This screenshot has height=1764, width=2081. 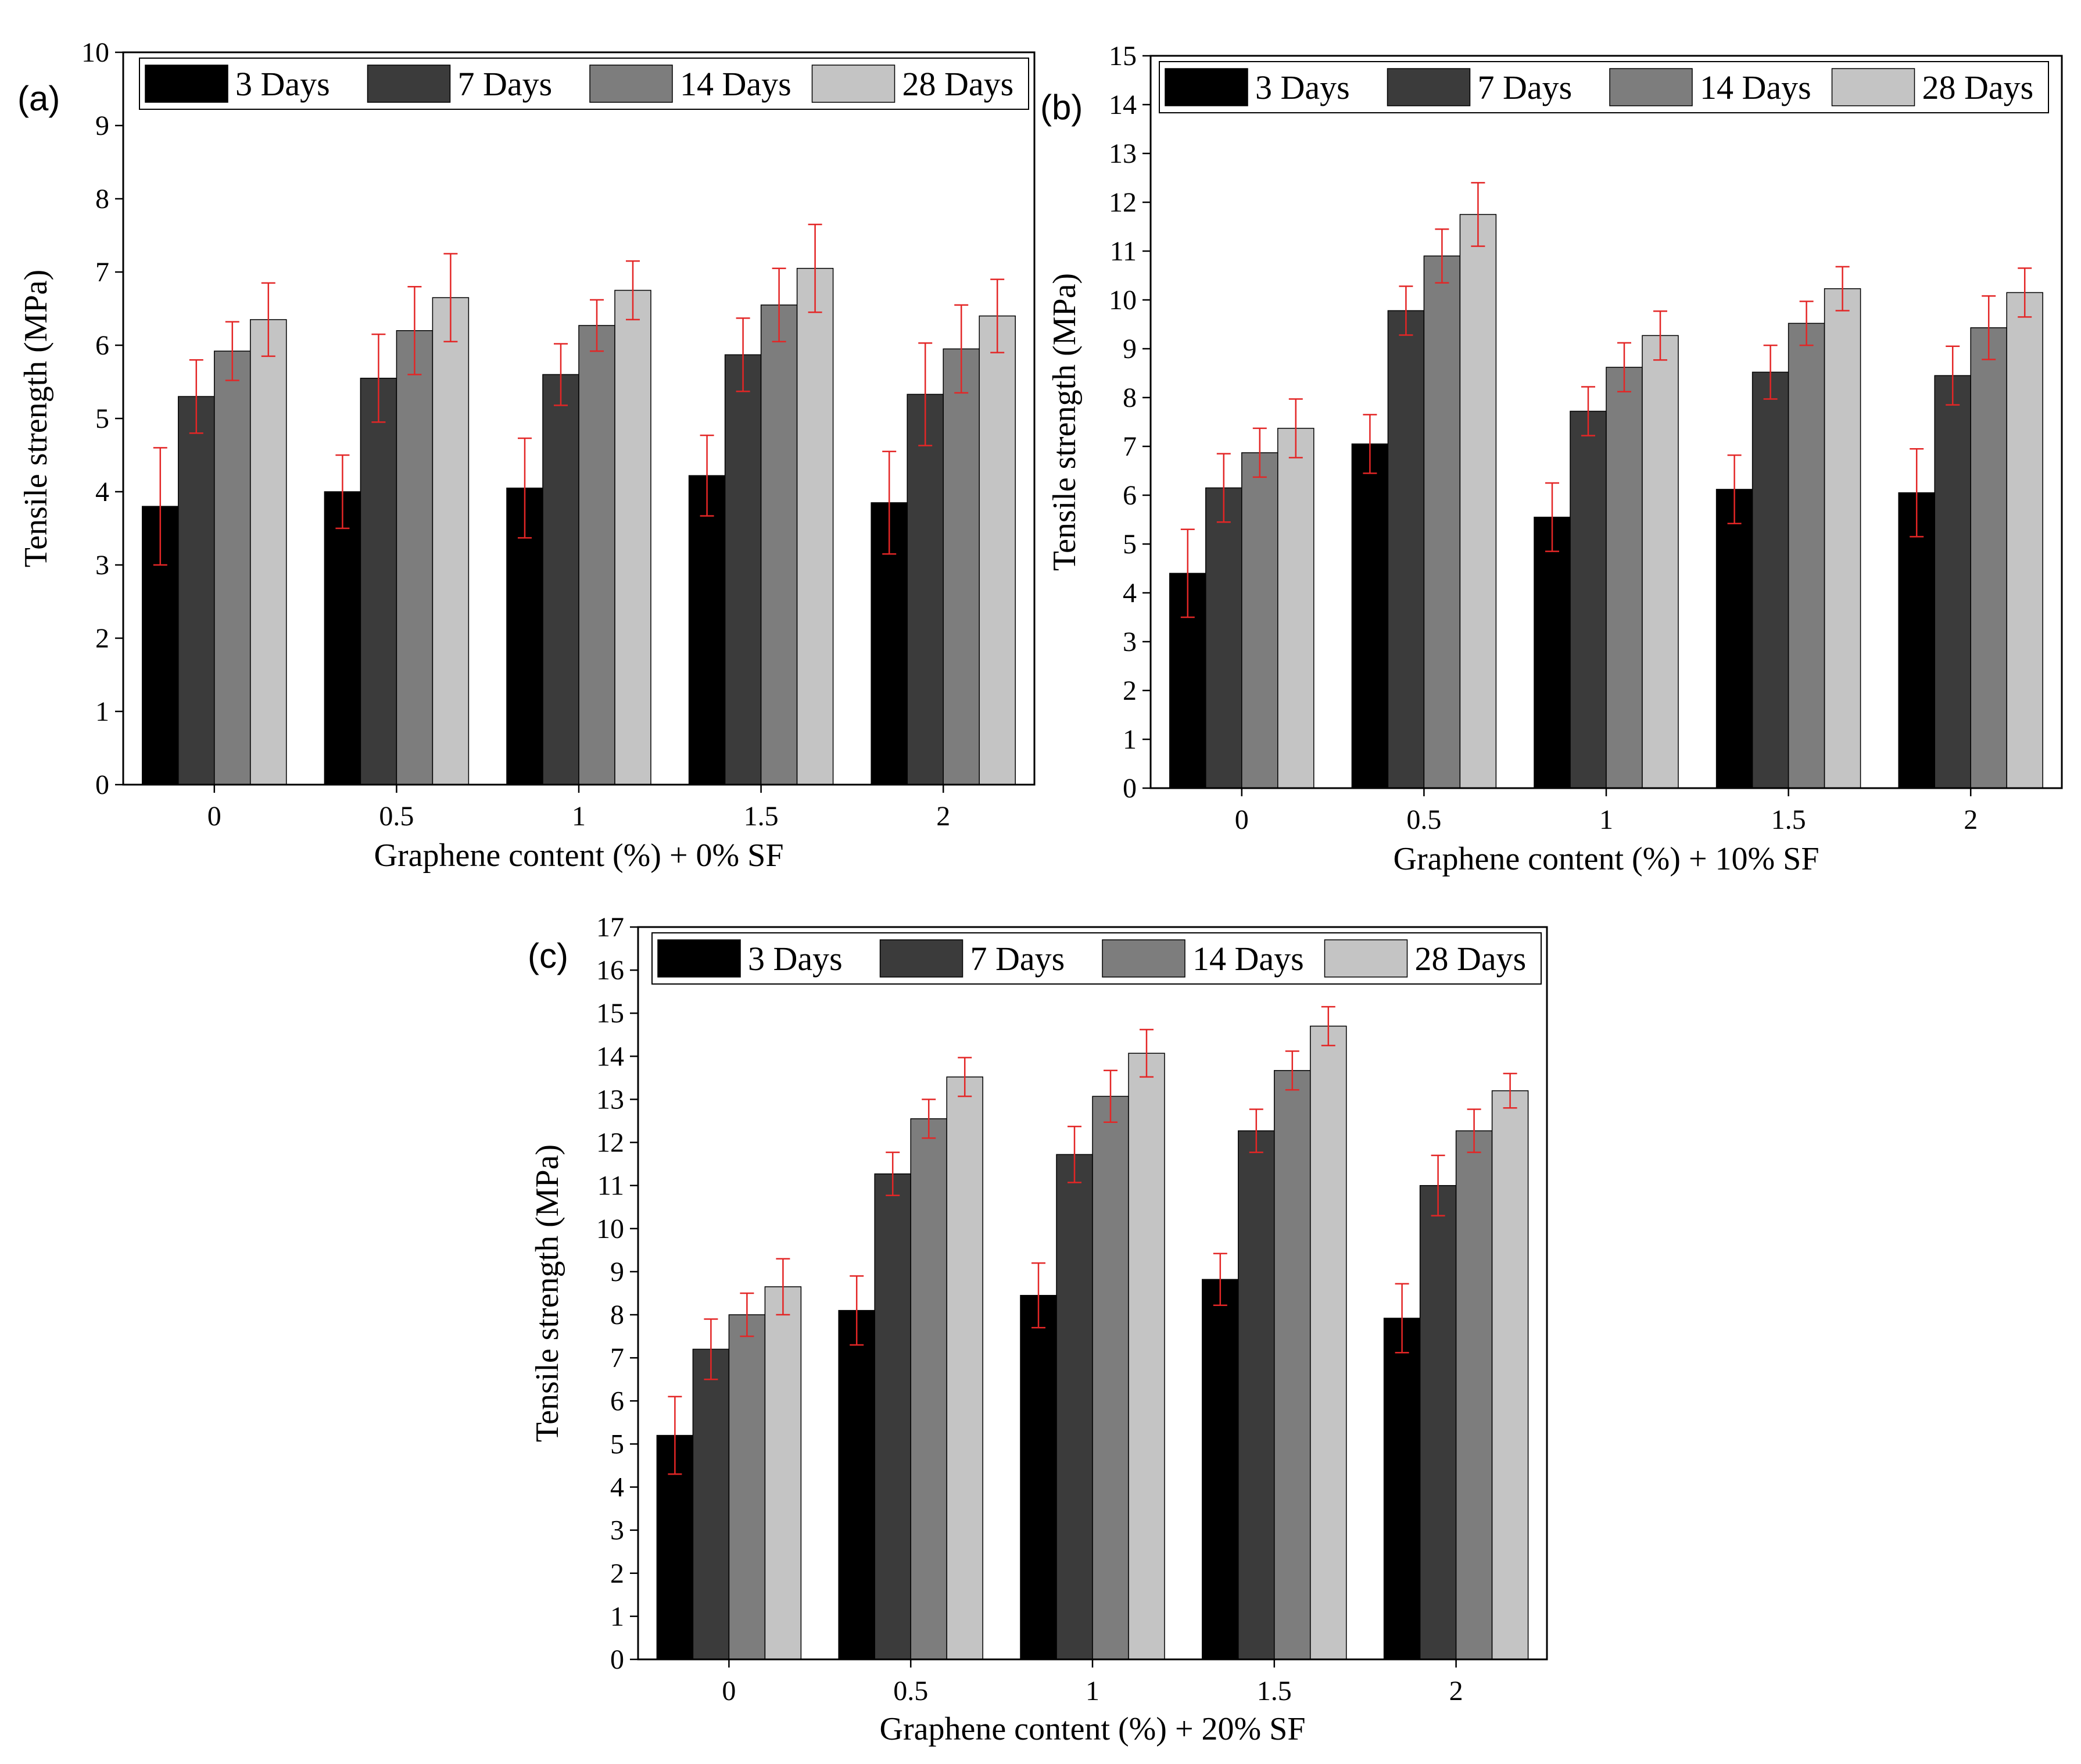 I want to click on y-tick-label: 14, so click(x=1123, y=105).